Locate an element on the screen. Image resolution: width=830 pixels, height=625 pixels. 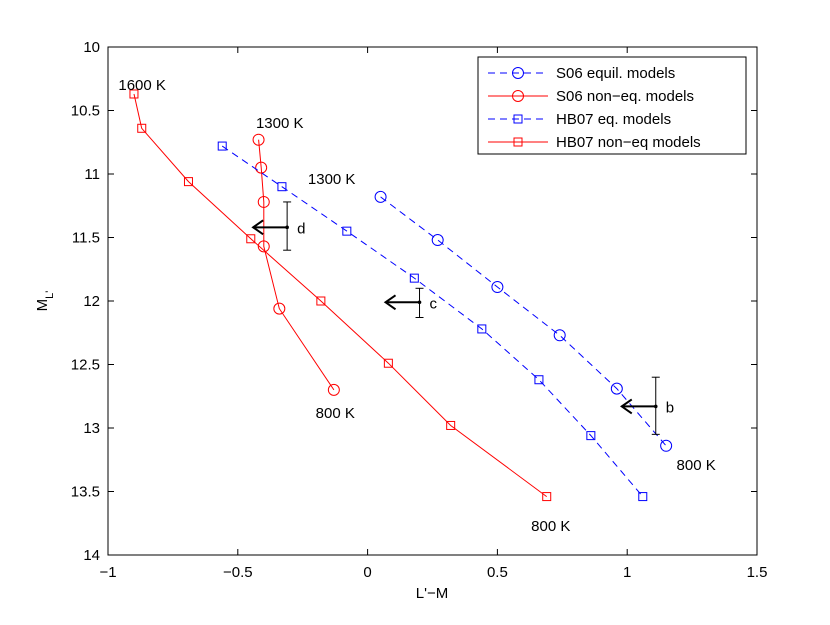
legend-entry-2: S06 non−eq. models is located at coordinates (591, 96).